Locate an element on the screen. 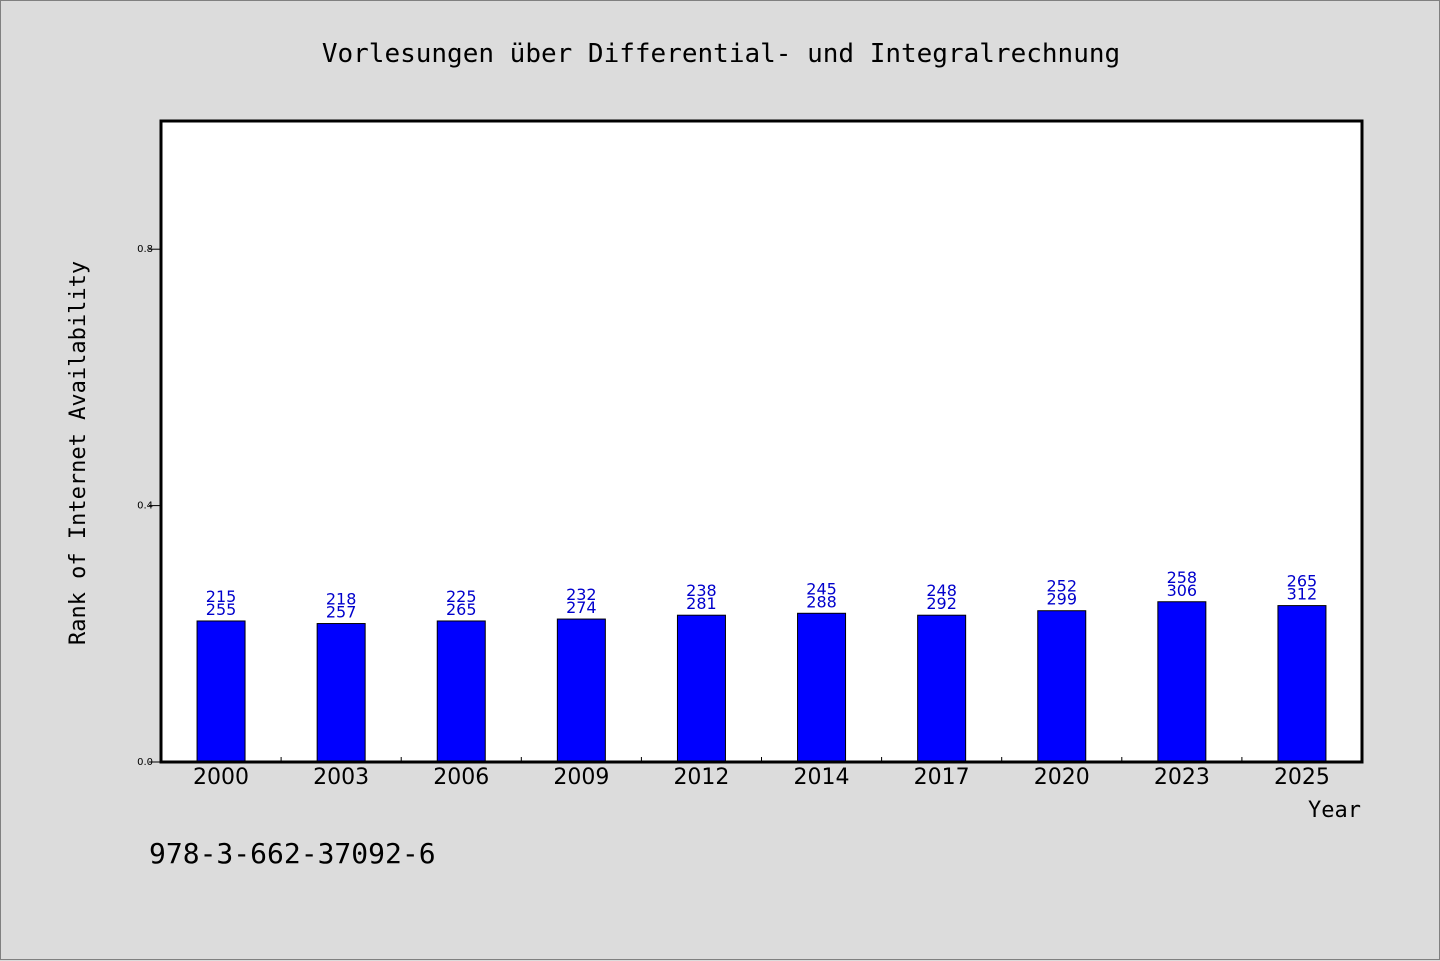  data-label-lower: 265 is located at coordinates (461, 609).